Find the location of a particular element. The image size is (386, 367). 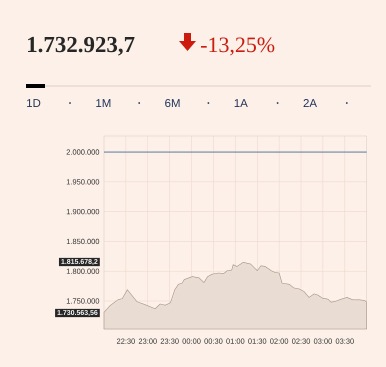

text: 1M is located at coordinates (103, 103).